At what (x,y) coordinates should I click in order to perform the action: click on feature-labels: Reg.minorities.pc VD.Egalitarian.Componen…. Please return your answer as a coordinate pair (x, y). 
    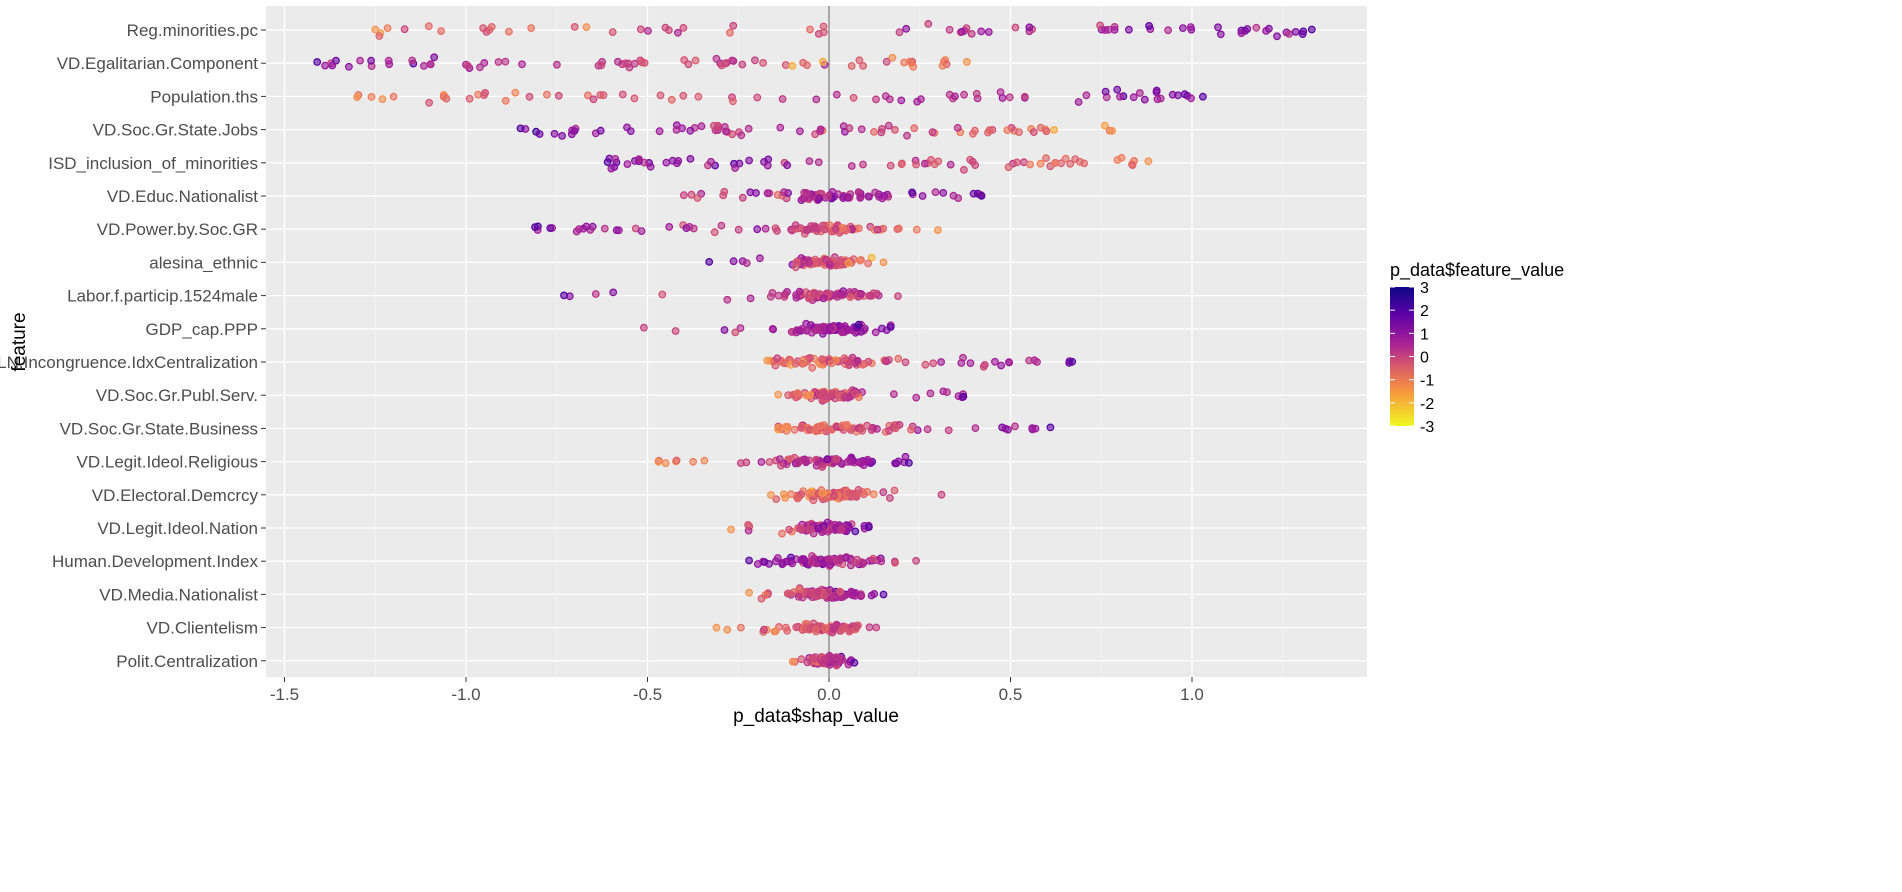
    Looking at the image, I should click on (133, 346).